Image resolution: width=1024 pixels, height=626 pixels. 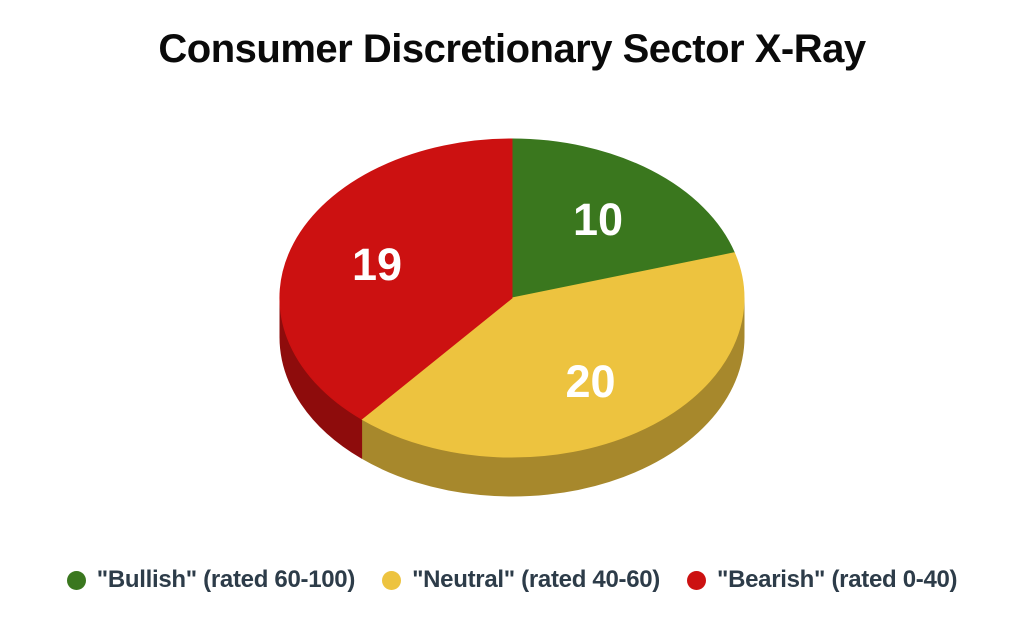 I want to click on legend-marker-bullish, so click(x=76, y=580).